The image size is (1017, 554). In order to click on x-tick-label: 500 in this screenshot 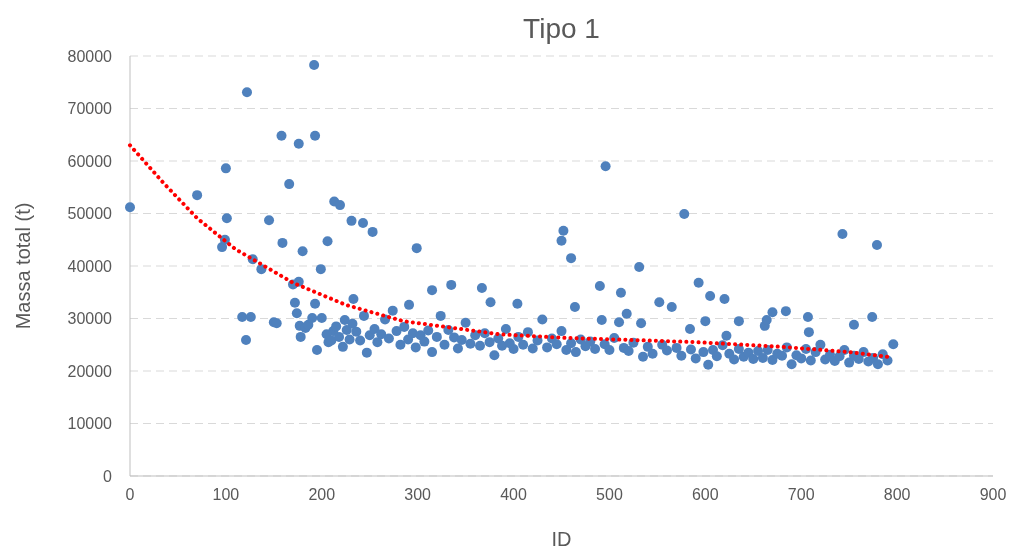, I will do `click(609, 494)`.